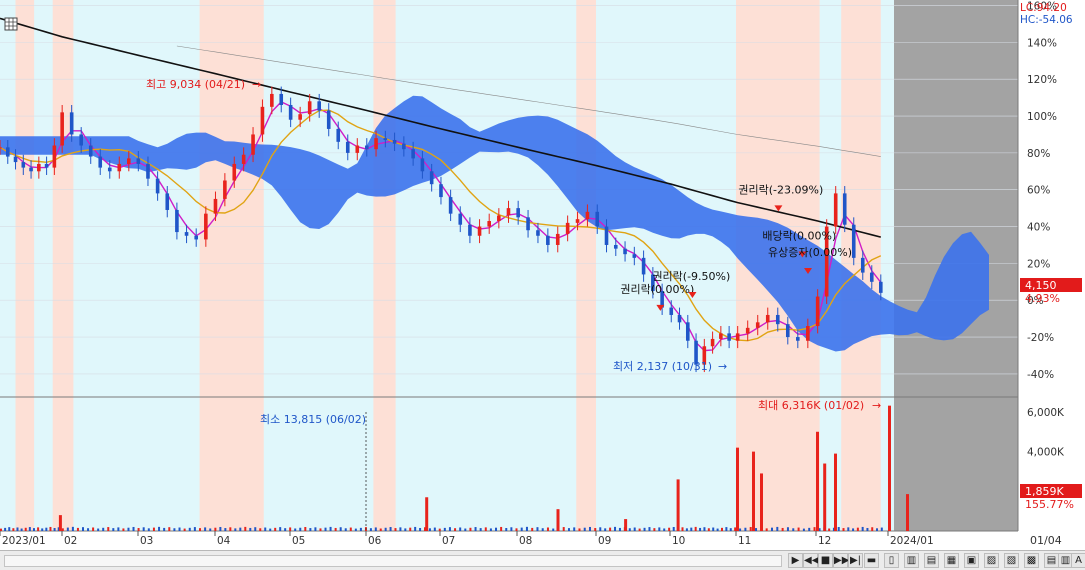  What do you see at coordinates (11, 24) in the screenshot?
I see `settings-grid-icon` at bounding box center [11, 24].